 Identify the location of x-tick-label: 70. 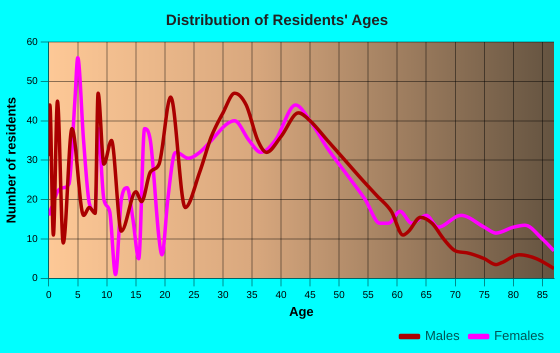
(456, 296).